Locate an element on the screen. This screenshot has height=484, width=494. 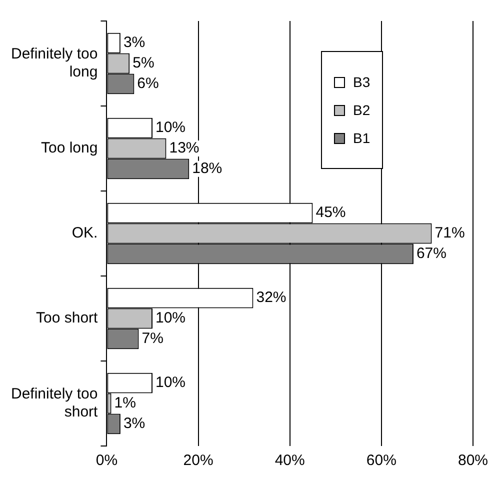
text: B3 is located at coordinates (361, 82).